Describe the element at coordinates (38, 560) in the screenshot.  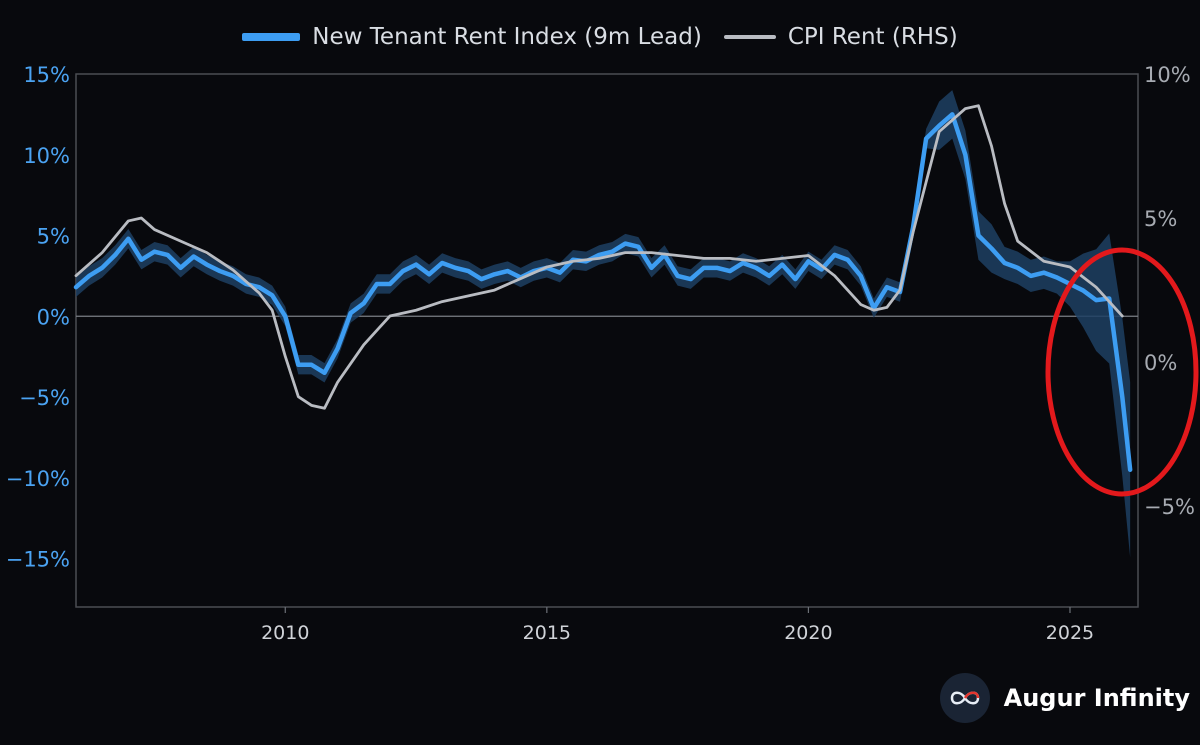
I see `y-left-tick-label: −15%` at that location.